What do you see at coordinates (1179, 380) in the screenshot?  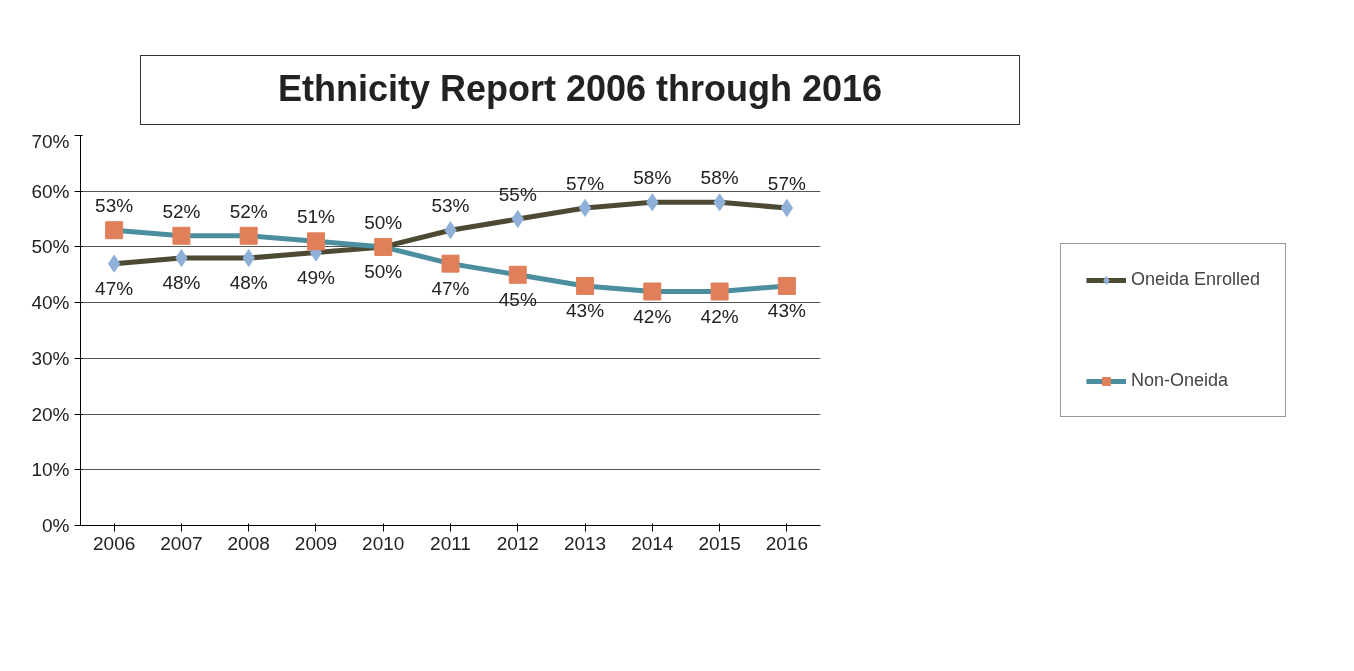 I see `legend-label: Non-Oneida` at bounding box center [1179, 380].